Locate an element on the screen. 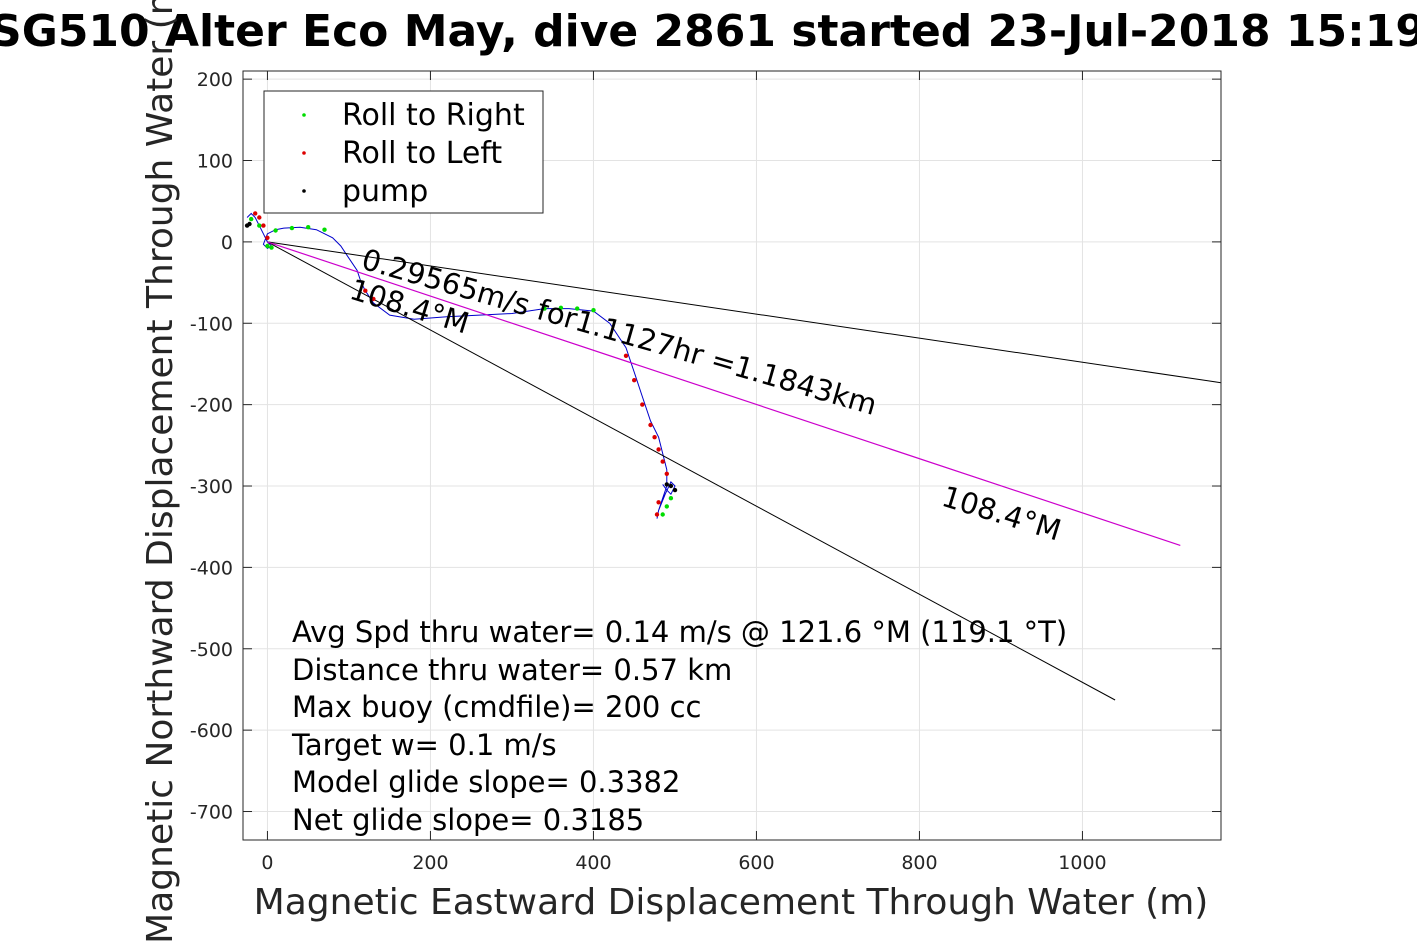 The height and width of the screenshot is (945, 1417). y-tick-label: -300 is located at coordinates (211, 487).